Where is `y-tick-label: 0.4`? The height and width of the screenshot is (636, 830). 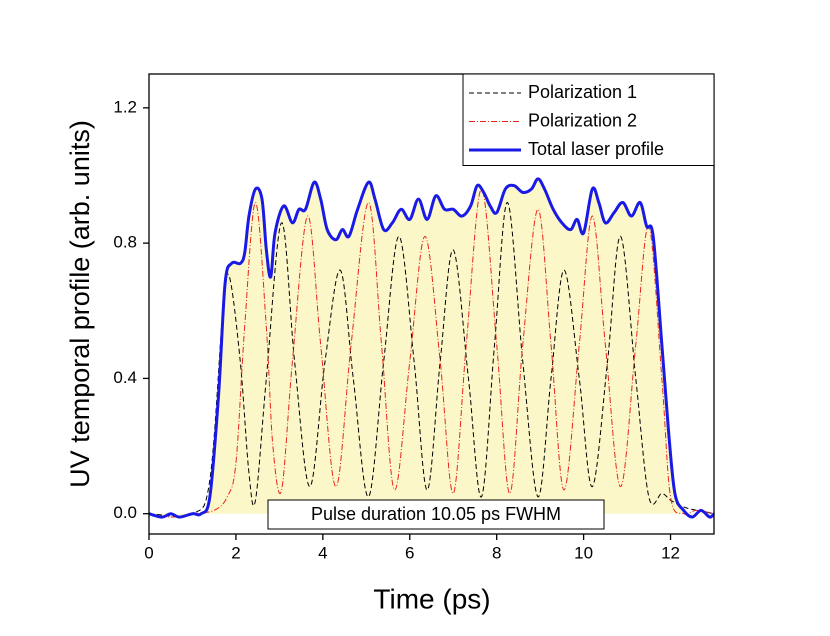
y-tick-label: 0.4 is located at coordinates (125, 377).